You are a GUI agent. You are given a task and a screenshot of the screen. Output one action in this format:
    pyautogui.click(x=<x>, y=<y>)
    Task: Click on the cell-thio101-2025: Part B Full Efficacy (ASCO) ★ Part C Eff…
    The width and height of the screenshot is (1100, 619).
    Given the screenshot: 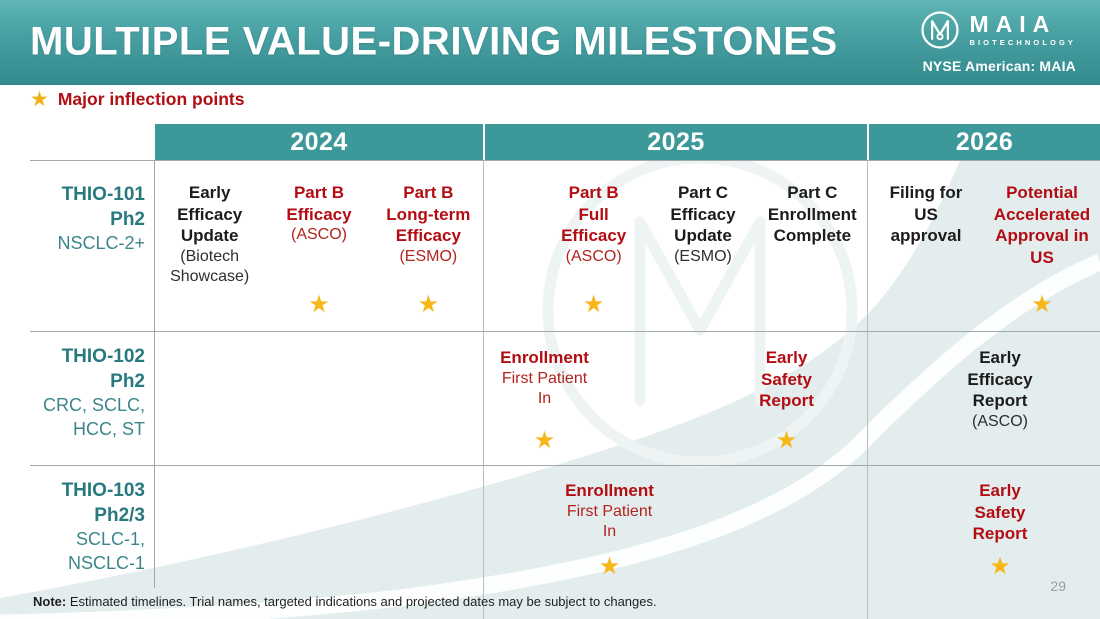 What is the action you would take?
    pyautogui.click(x=675, y=245)
    